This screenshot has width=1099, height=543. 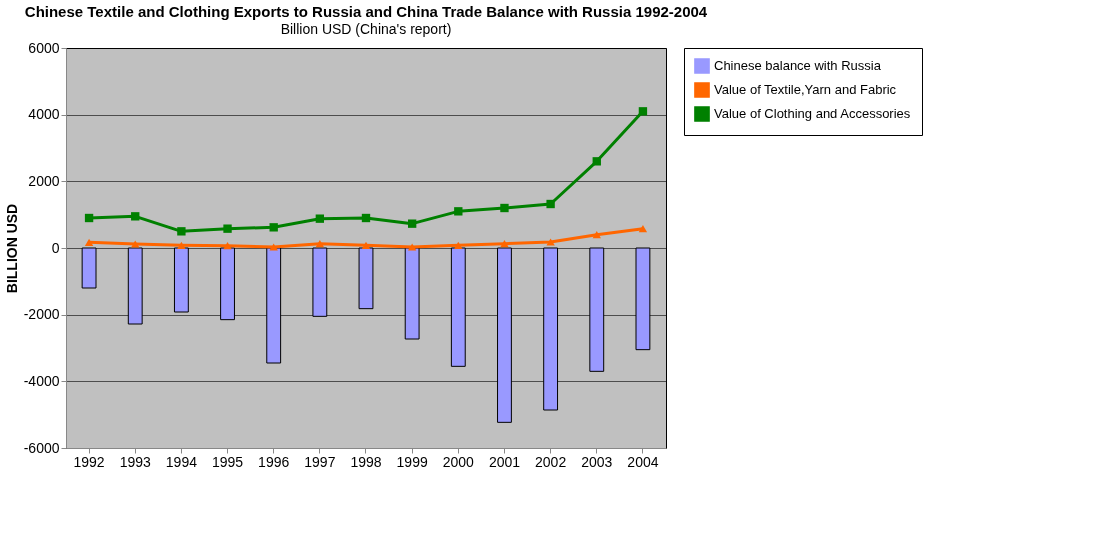 What do you see at coordinates (597, 461) in the screenshot?
I see `x-tick-label: 2003` at bounding box center [597, 461].